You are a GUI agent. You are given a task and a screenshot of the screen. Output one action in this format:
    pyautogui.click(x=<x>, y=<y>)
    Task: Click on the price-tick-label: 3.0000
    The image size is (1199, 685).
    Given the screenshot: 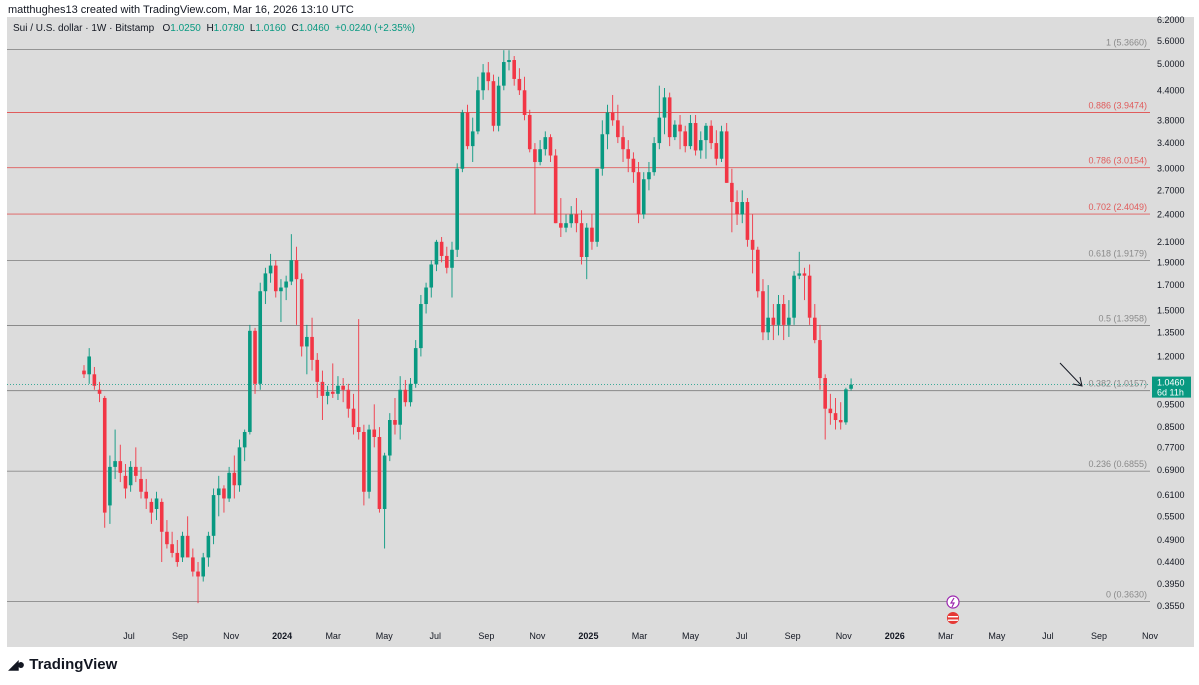 What is the action you would take?
    pyautogui.click(x=1171, y=169)
    